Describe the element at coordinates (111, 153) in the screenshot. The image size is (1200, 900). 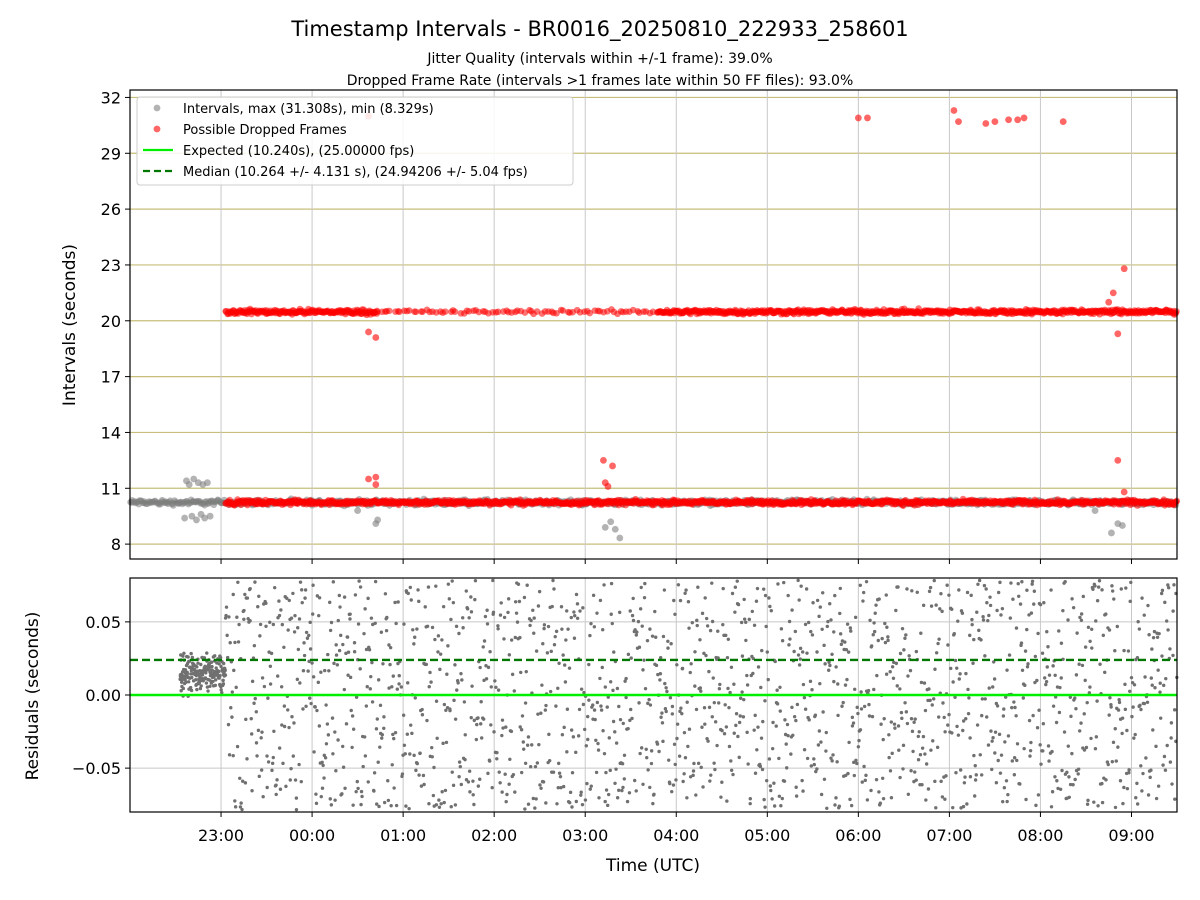
I see `intervals-y-tick-label: 29` at that location.